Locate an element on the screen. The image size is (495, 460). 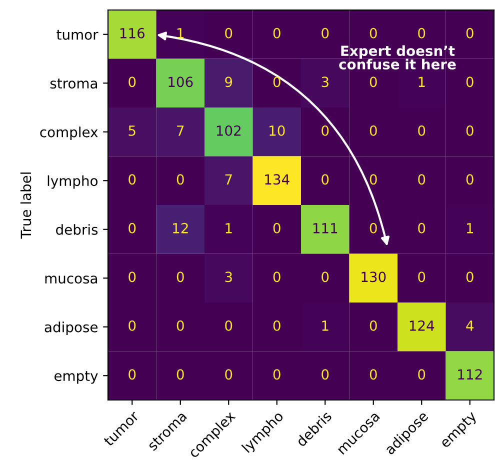
data-label: 4 is located at coordinates (470, 325).